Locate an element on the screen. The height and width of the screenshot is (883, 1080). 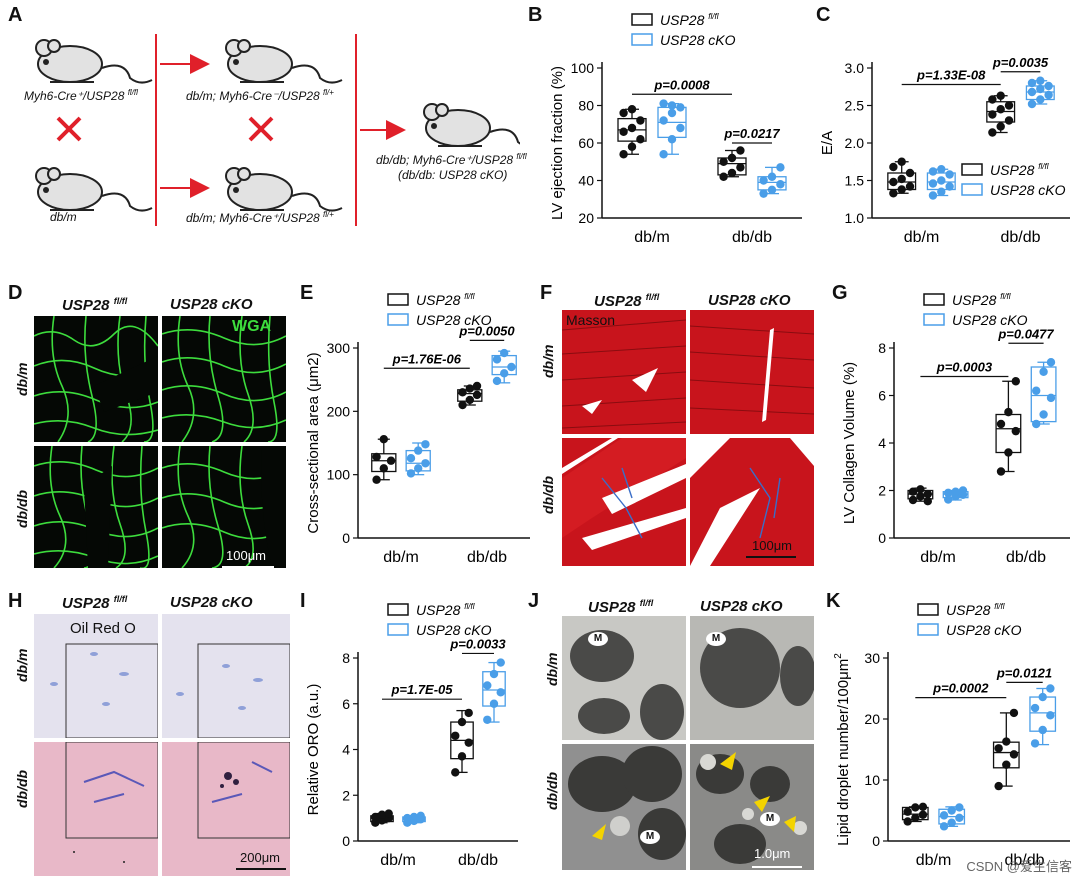
y-axis-label: Cross-sectional area (μm2) is located at coordinates (313, 442).